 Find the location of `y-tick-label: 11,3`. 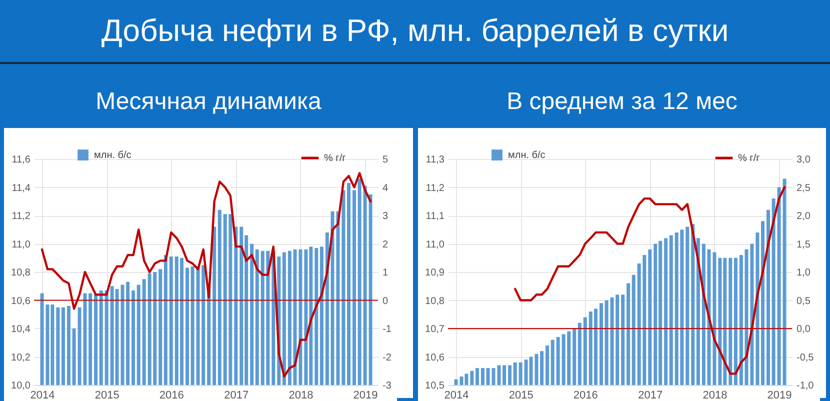

y-tick-label: 11,3 is located at coordinates (435, 160).